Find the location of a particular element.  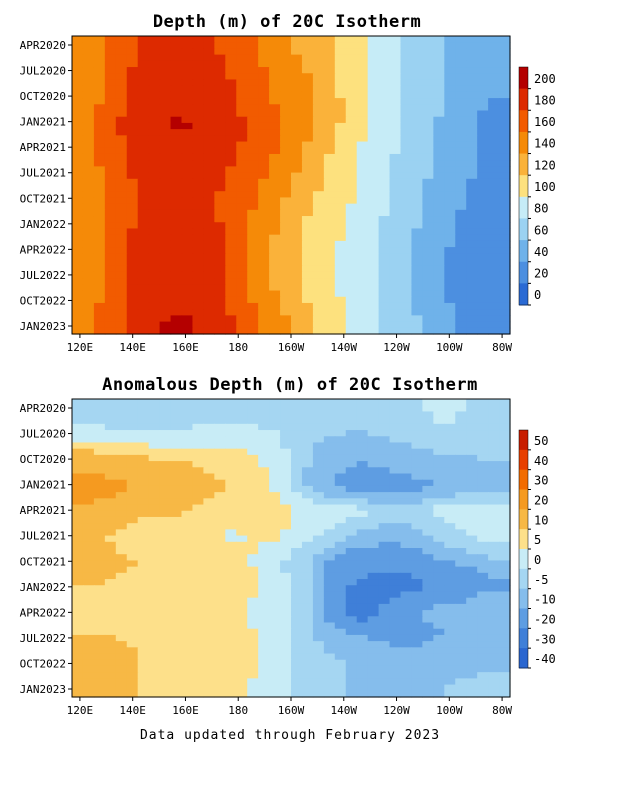

colorbar-swatch is located at coordinates (523, 559).